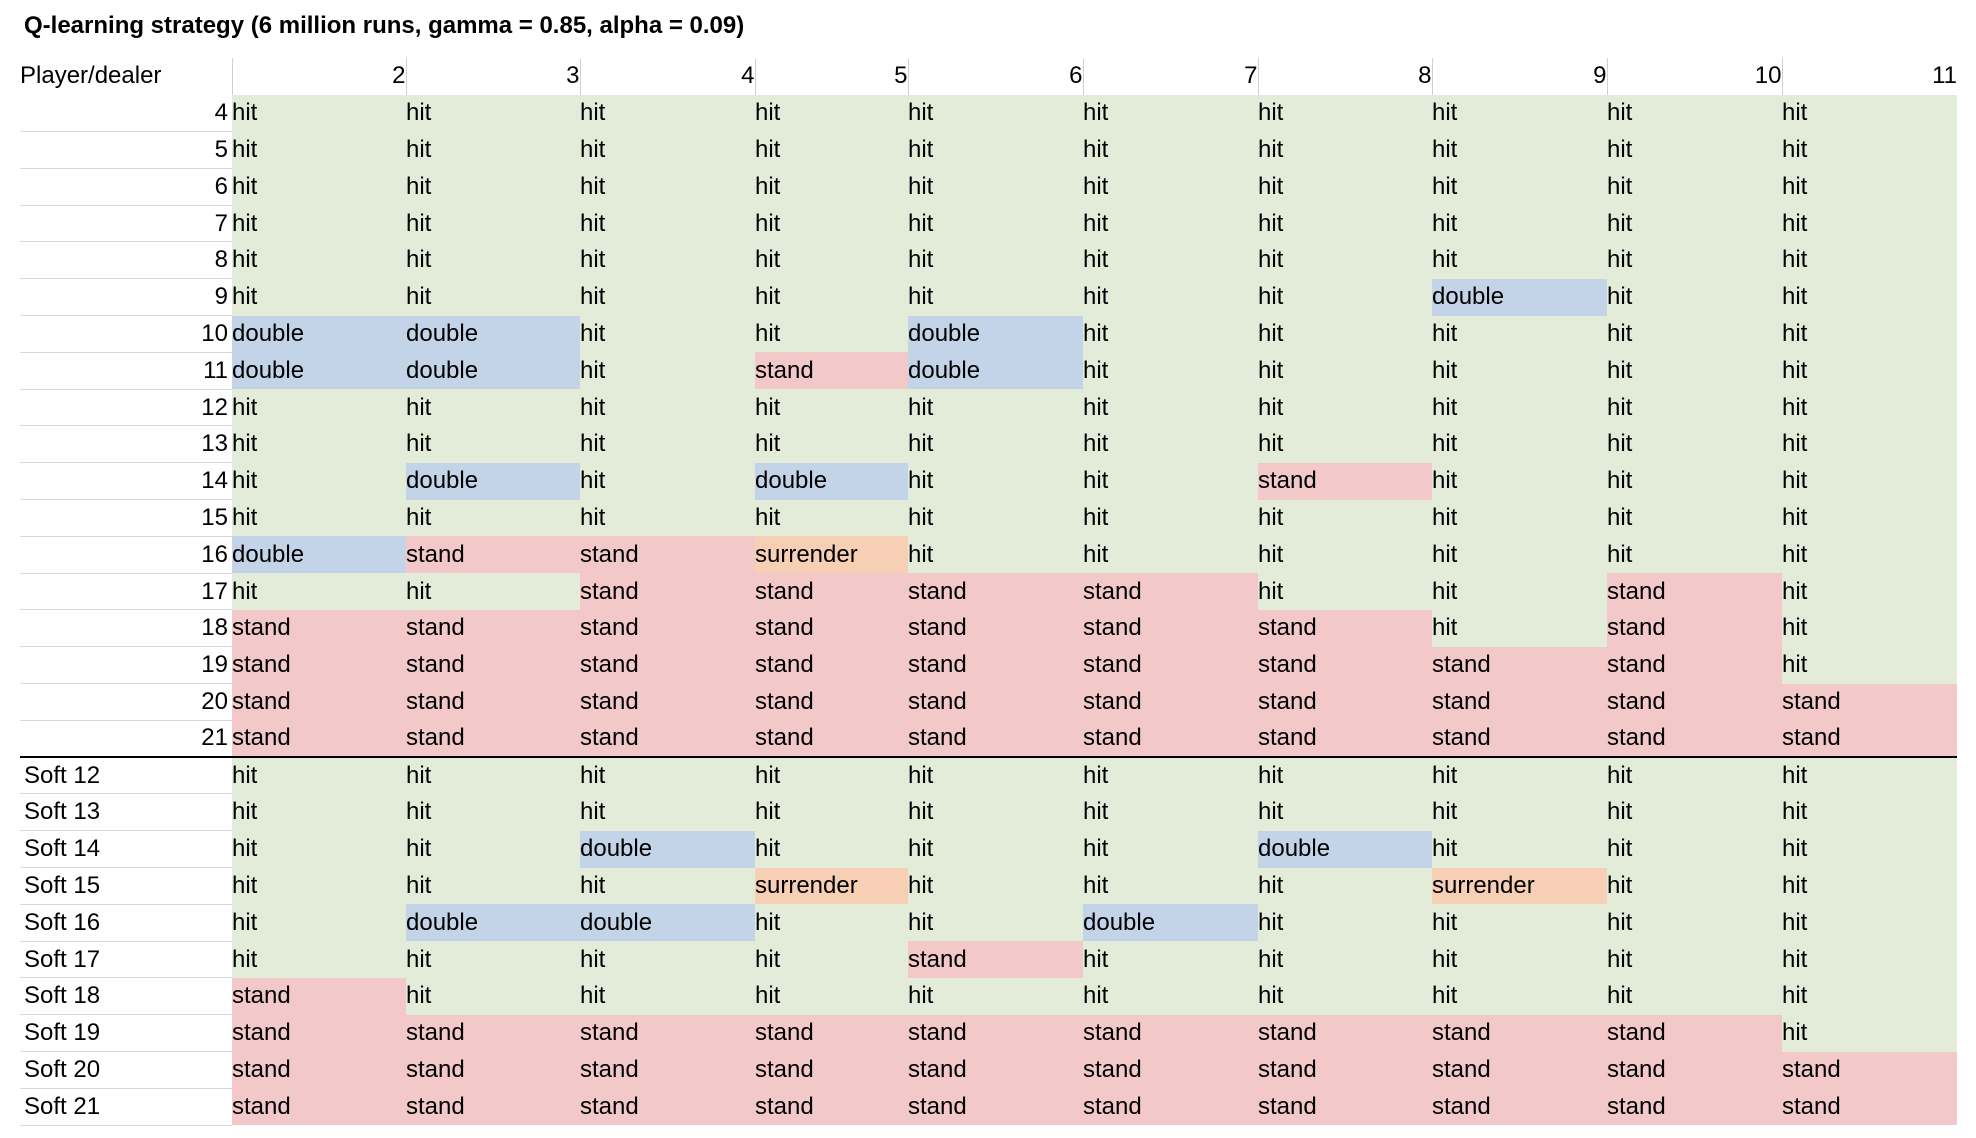  What do you see at coordinates (988, 408) in the screenshot?
I see `table-row: 12 hit hit hit hit hit hit hit hit hit hit` at bounding box center [988, 408].